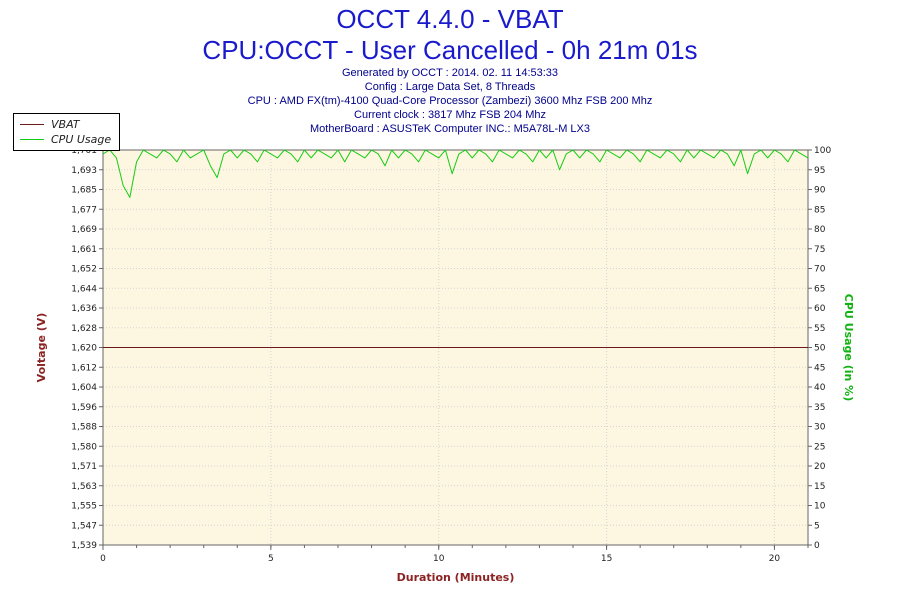  I want to click on svg-text: 35, so click(819, 408).